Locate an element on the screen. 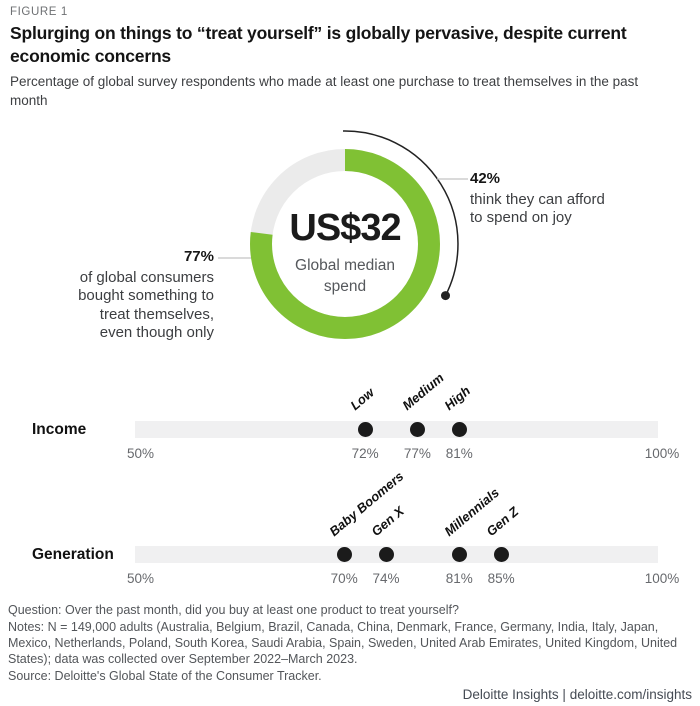 Image resolution: width=700 pixels, height=706 pixels. category-label-gen-x: Gen X is located at coordinates (387, 521).